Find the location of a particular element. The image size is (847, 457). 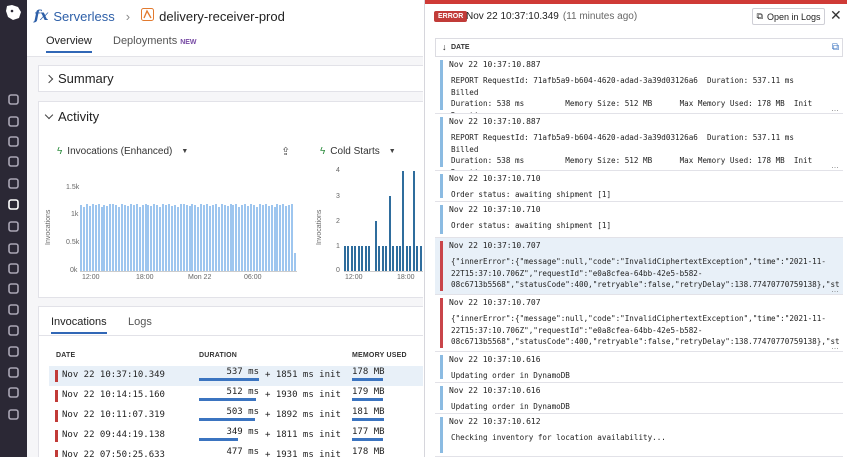

bolt-icon: ϟ is located at coordinates (323, 151).